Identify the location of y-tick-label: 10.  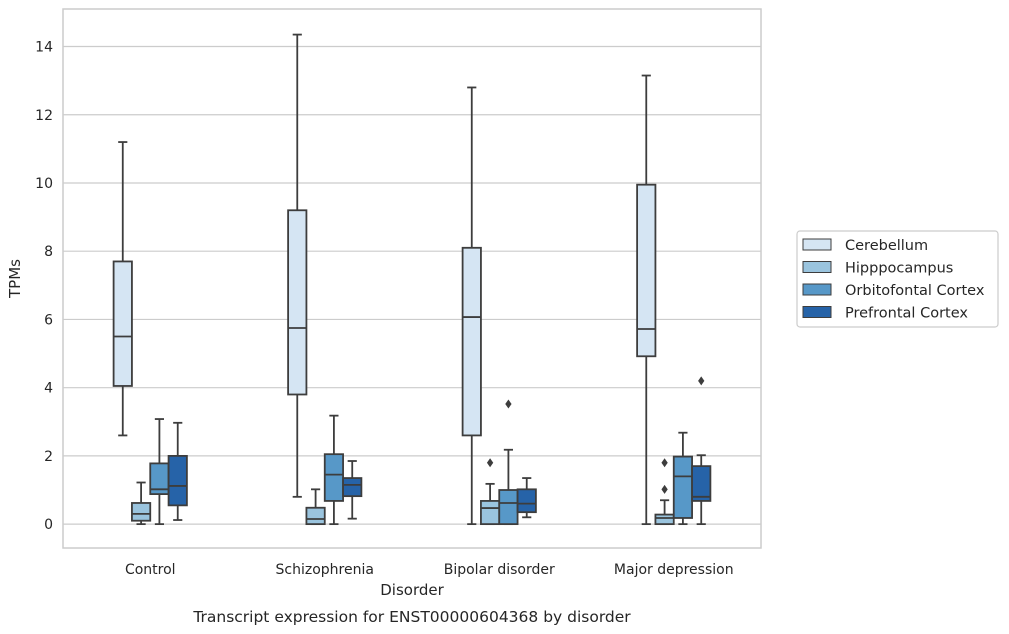
(44, 184).